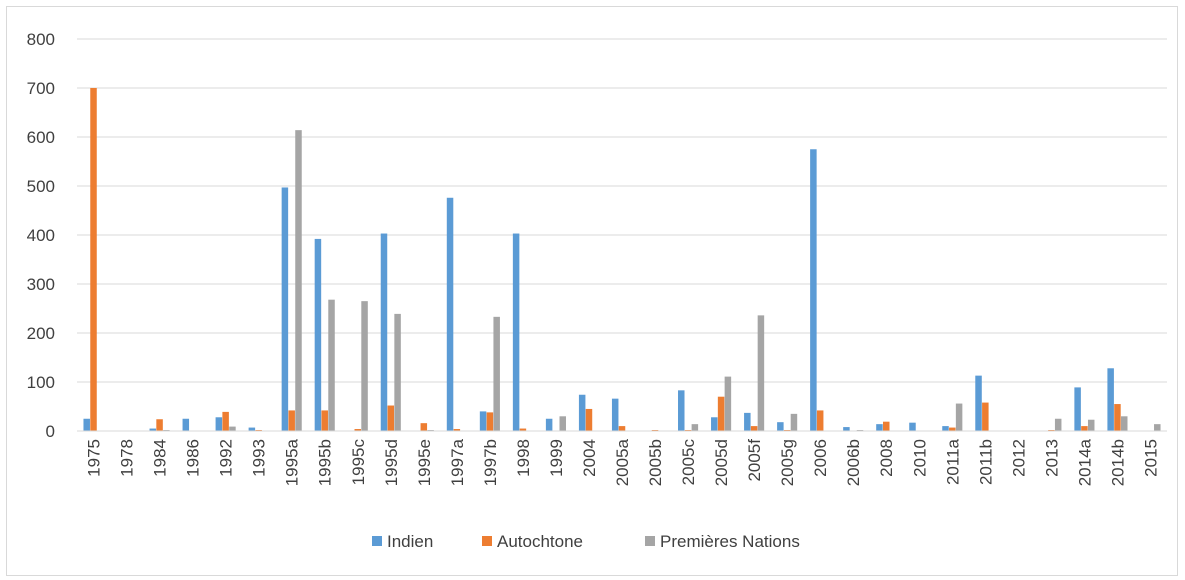 The height and width of the screenshot is (580, 1185). What do you see at coordinates (1157, 427) in the screenshot?
I see `bar-premières-nations-2015` at bounding box center [1157, 427].